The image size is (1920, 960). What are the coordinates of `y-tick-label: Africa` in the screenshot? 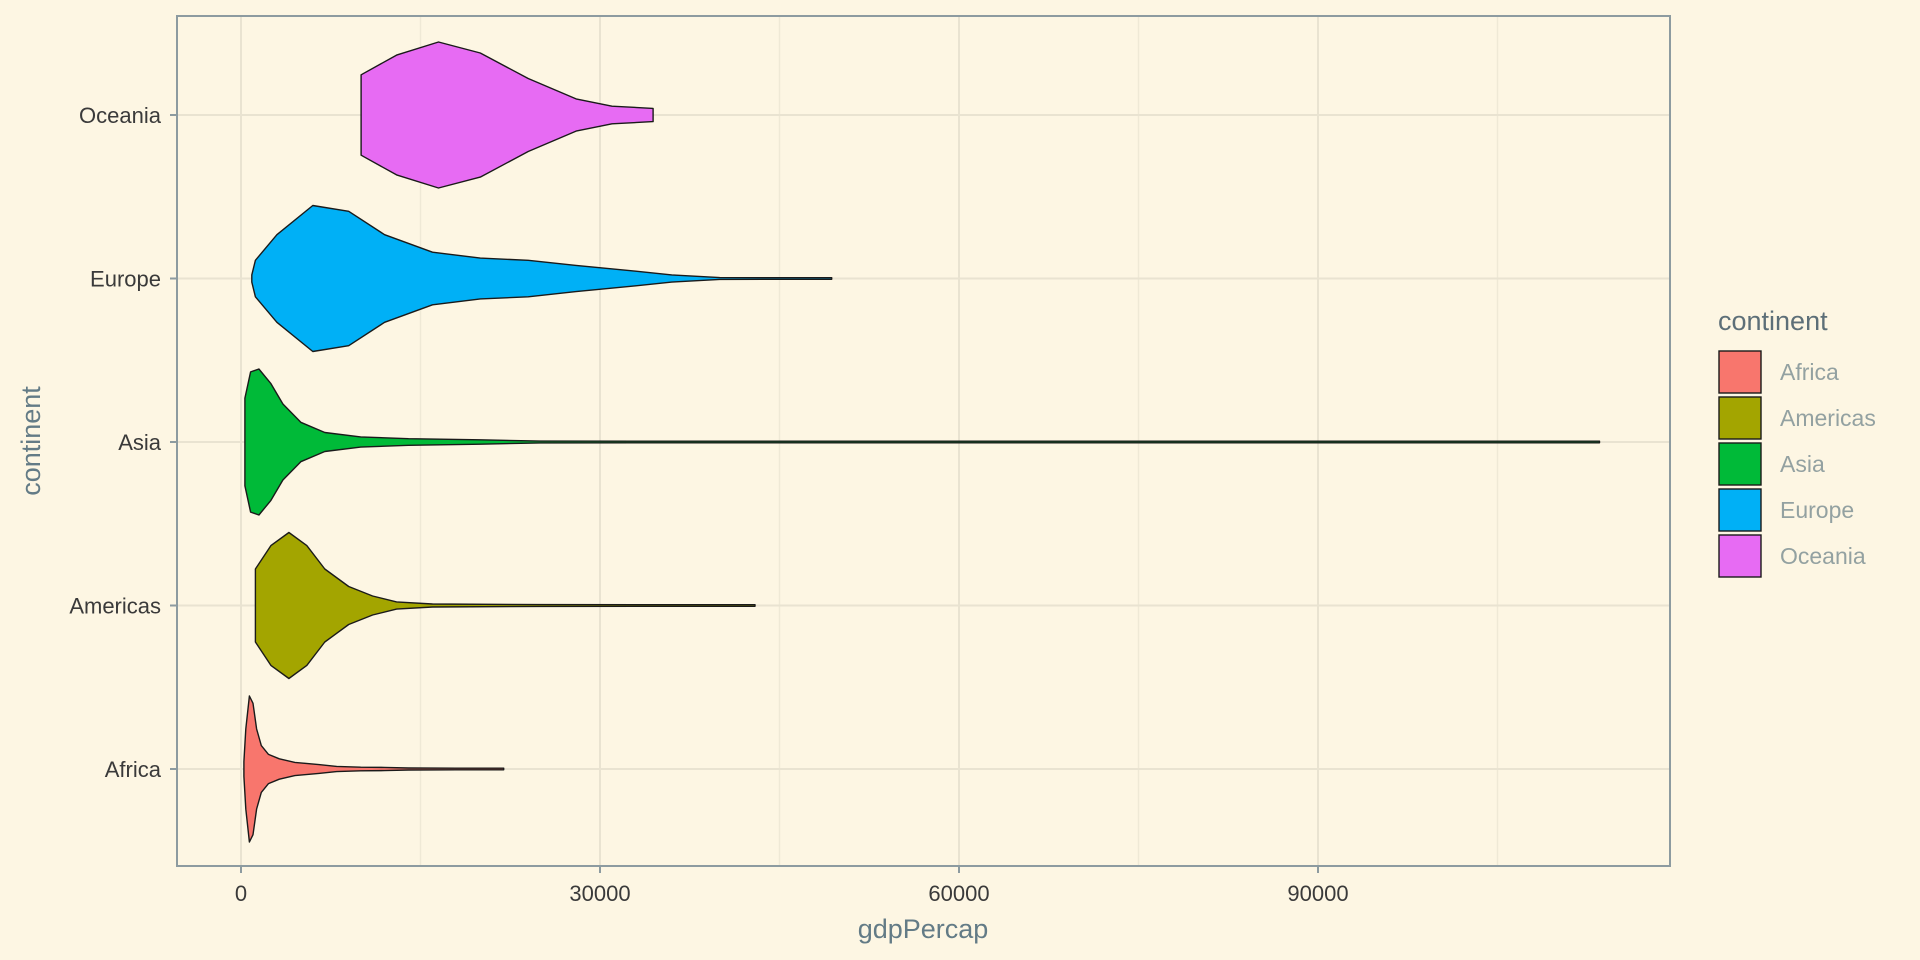 It's located at (133, 769).